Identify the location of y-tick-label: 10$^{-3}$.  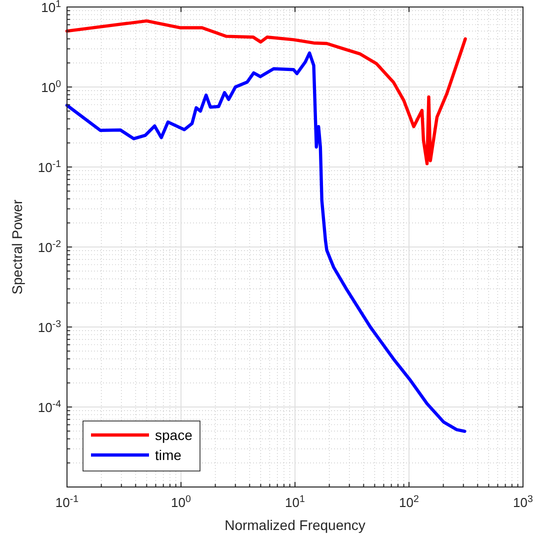
(49, 326).